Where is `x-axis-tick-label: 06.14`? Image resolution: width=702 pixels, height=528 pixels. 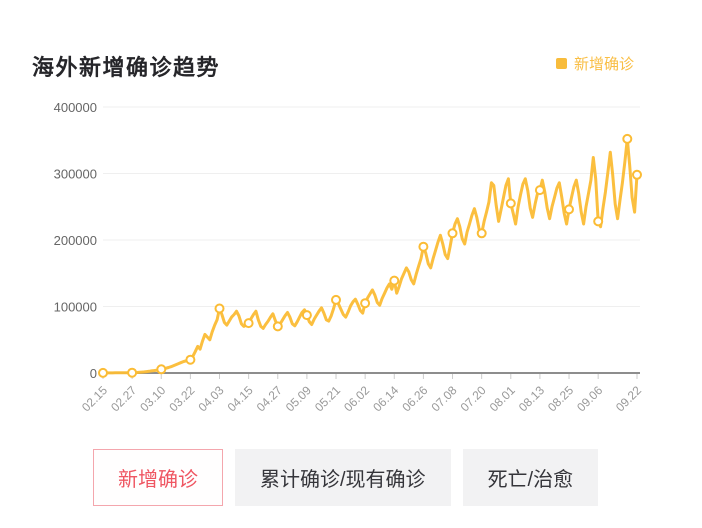
x-axis-tick-label: 06.14 is located at coordinates (385, 398).